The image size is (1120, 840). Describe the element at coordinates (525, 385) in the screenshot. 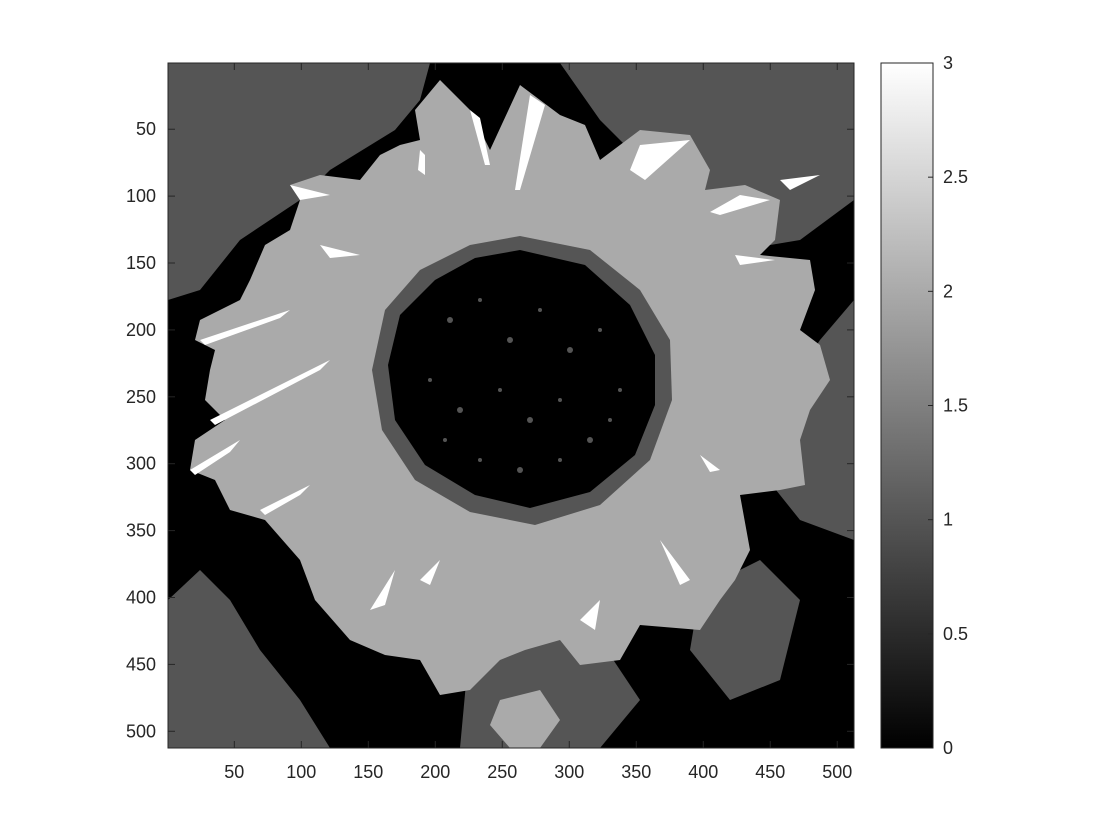

I see `disk-speckles` at that location.